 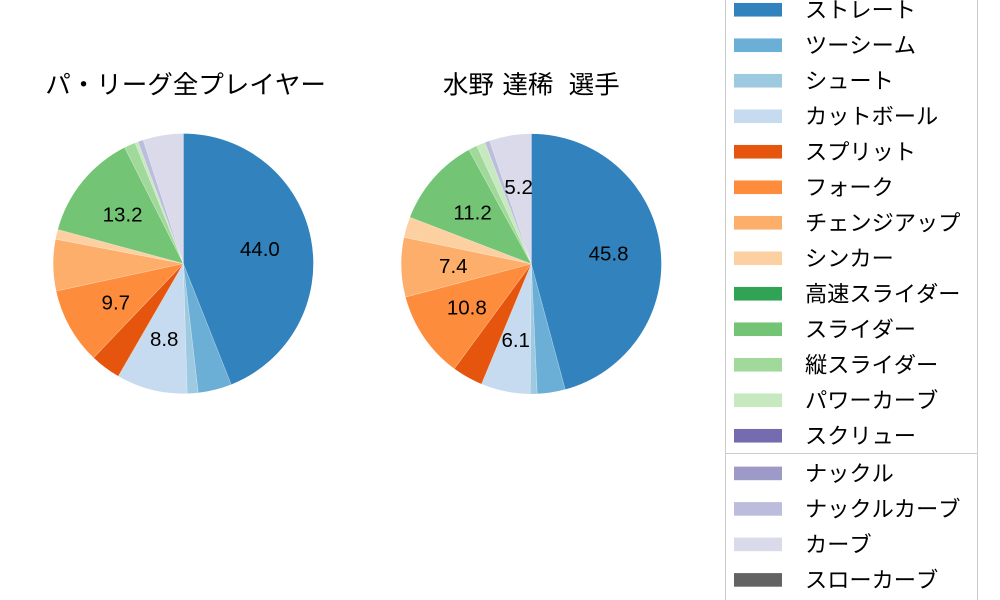 I want to click on svg-text: 45.8, so click(x=609, y=254).